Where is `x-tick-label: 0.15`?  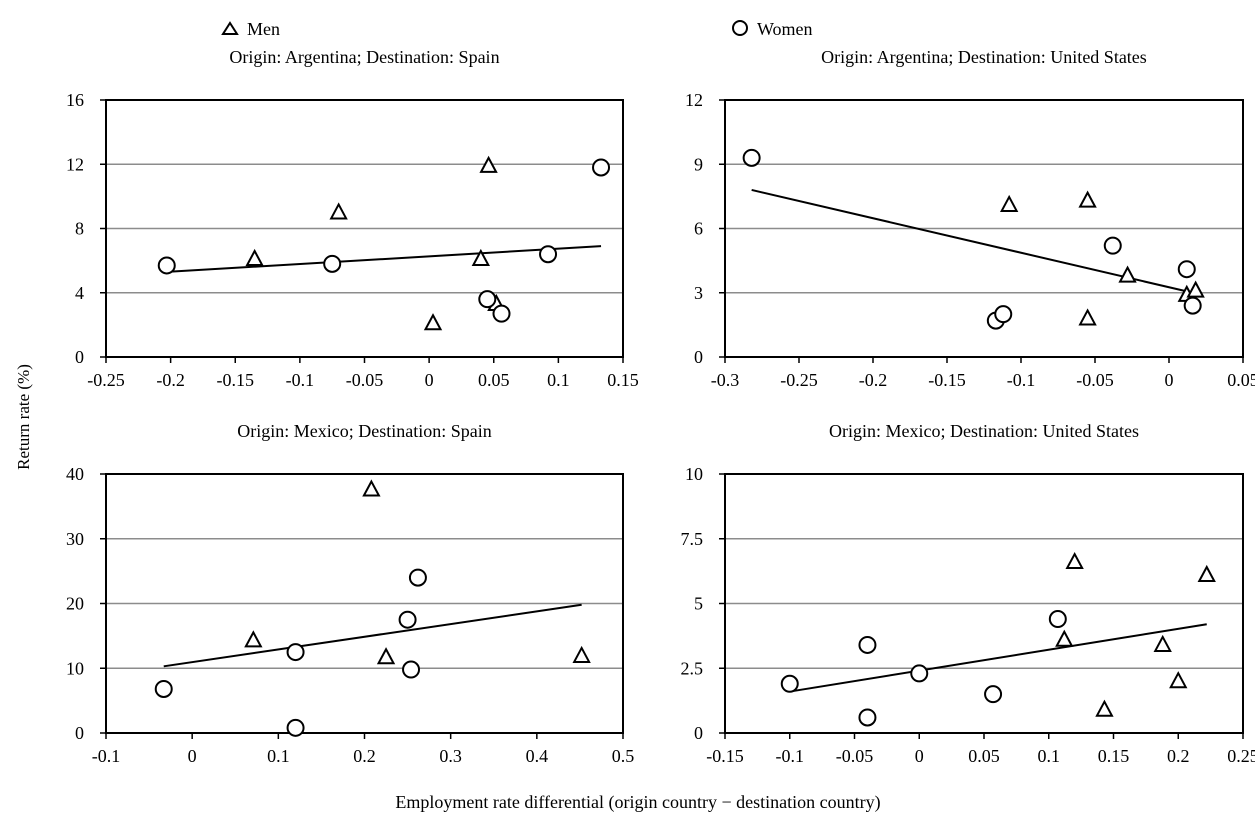 x-tick-label: 0.15 is located at coordinates (1114, 756).